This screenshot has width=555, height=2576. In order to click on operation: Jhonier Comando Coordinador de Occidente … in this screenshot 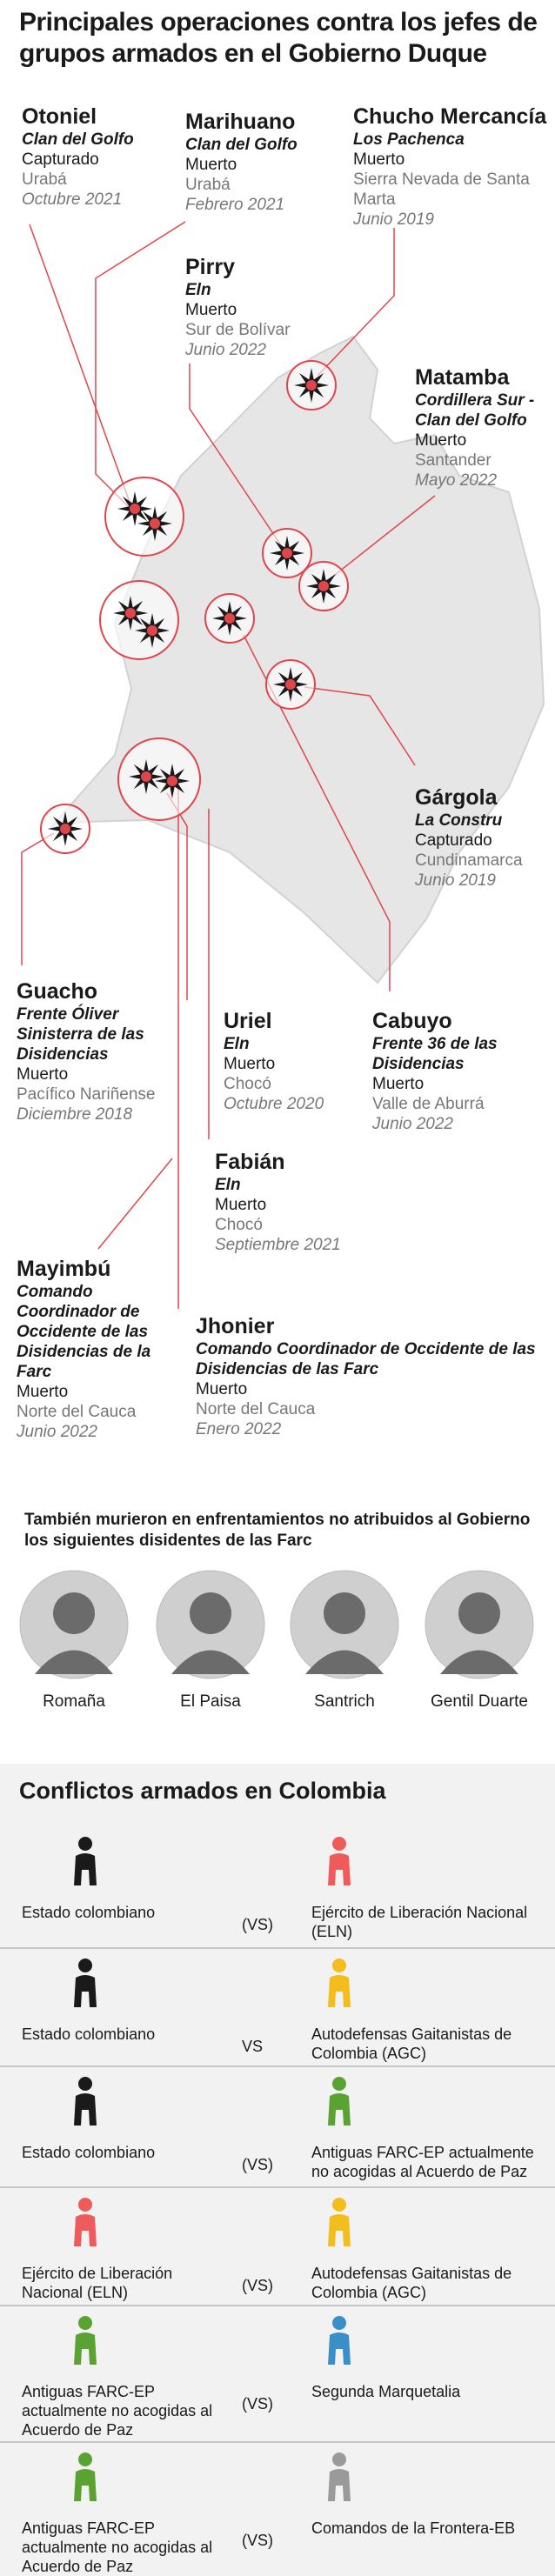, I will do `click(370, 1376)`.